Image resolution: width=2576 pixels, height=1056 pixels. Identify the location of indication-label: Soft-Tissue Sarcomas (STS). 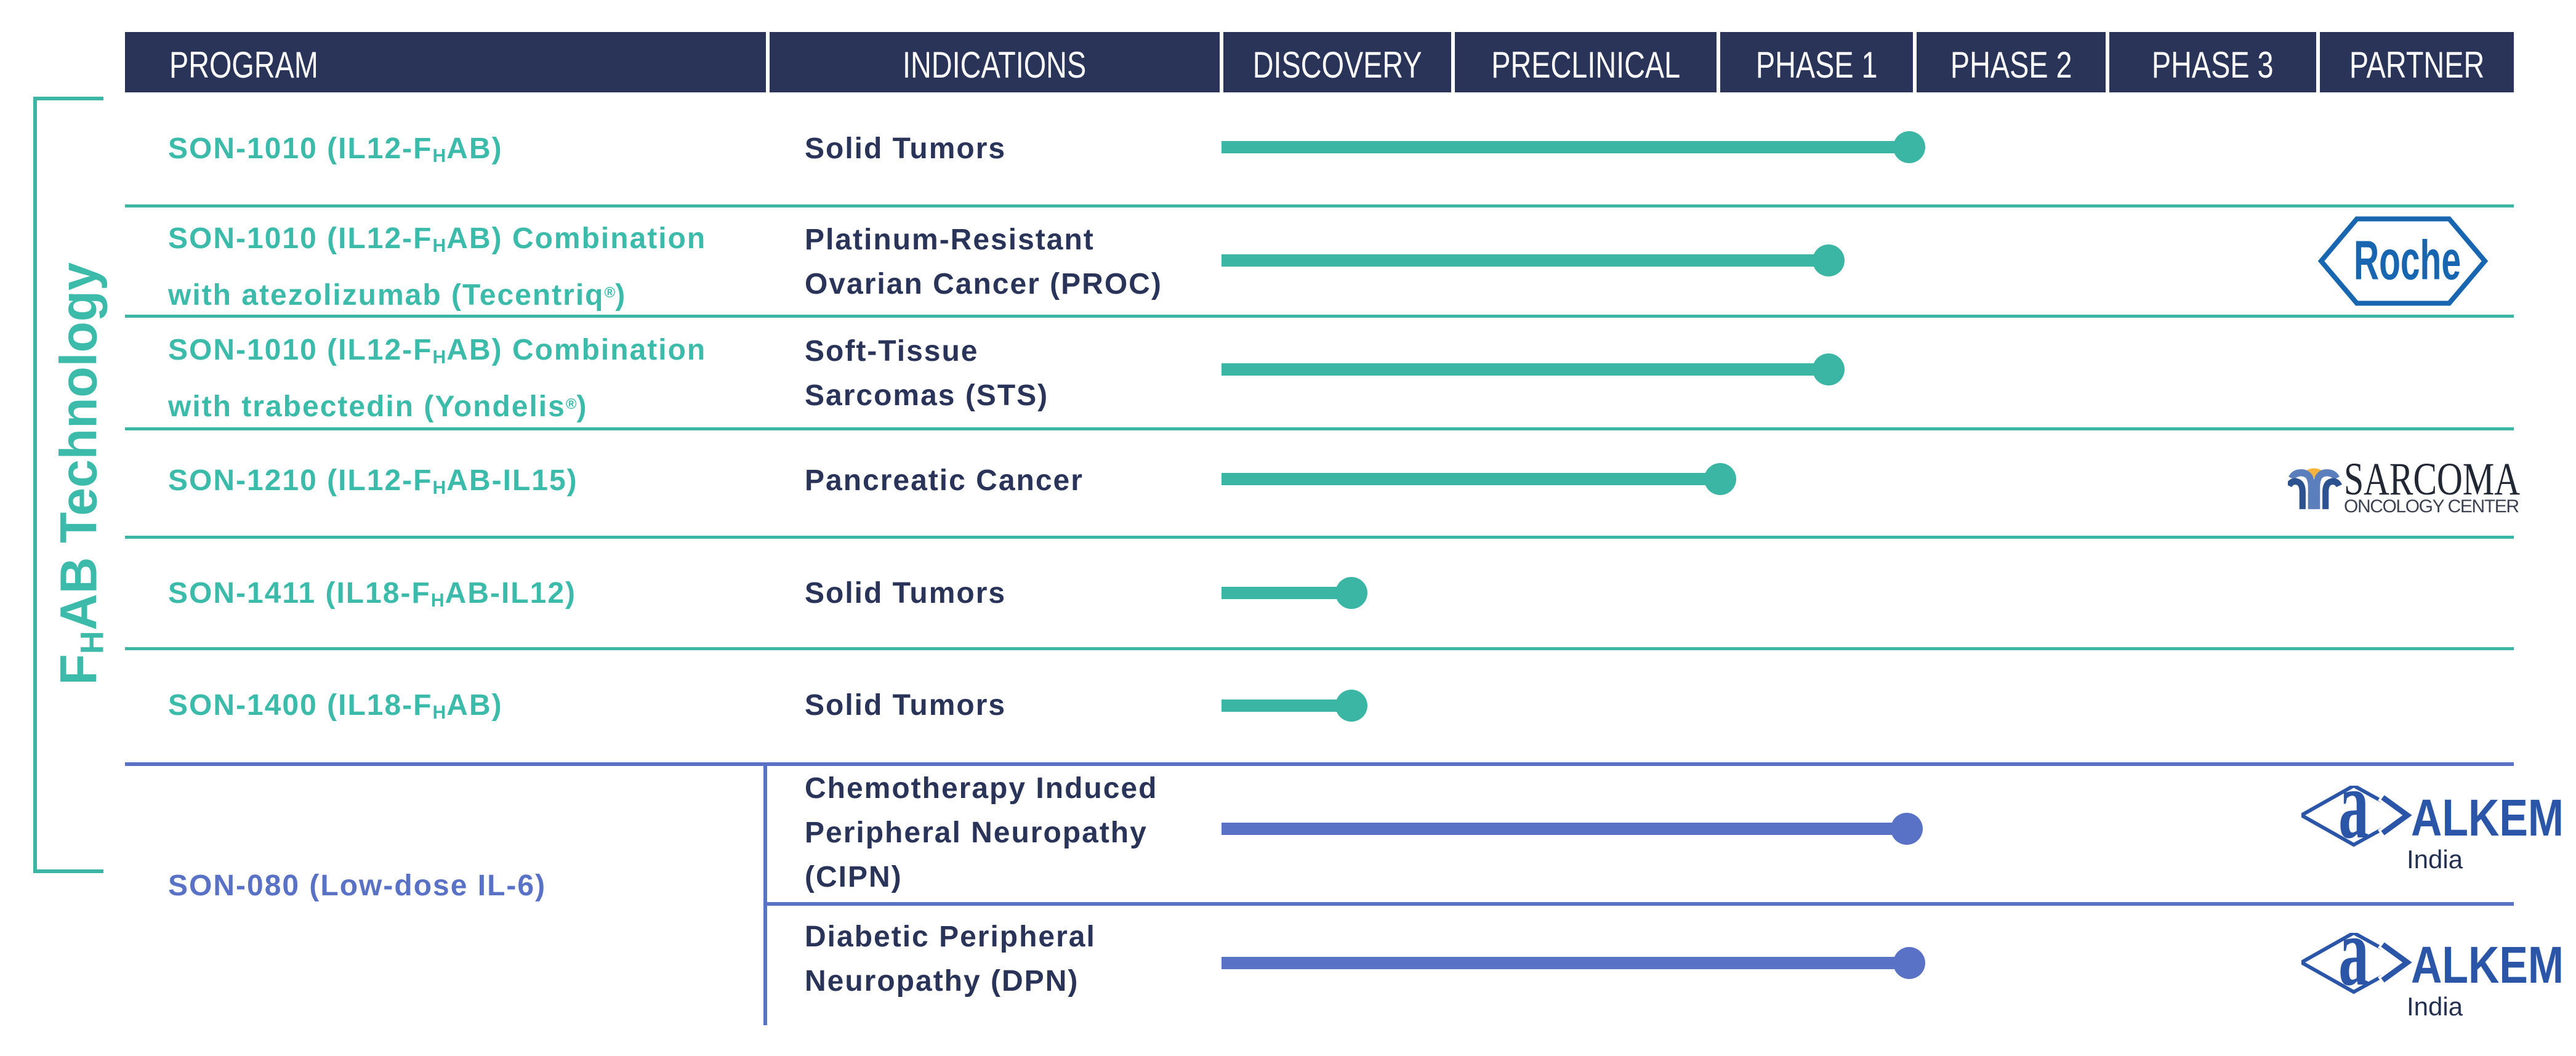
(927, 373).